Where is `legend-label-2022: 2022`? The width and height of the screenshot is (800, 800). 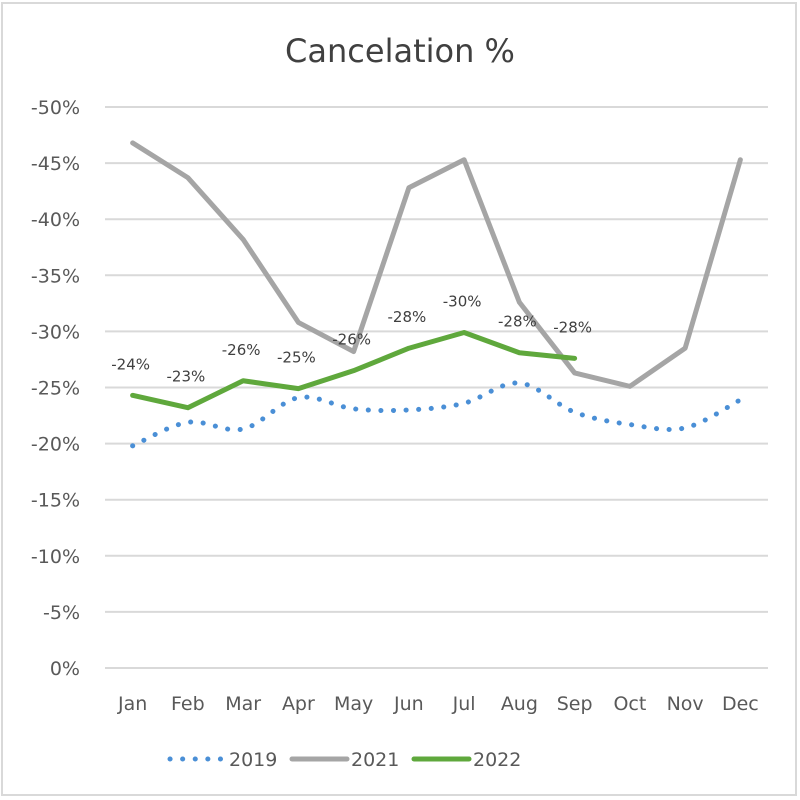 legend-label-2022: 2022 is located at coordinates (497, 760).